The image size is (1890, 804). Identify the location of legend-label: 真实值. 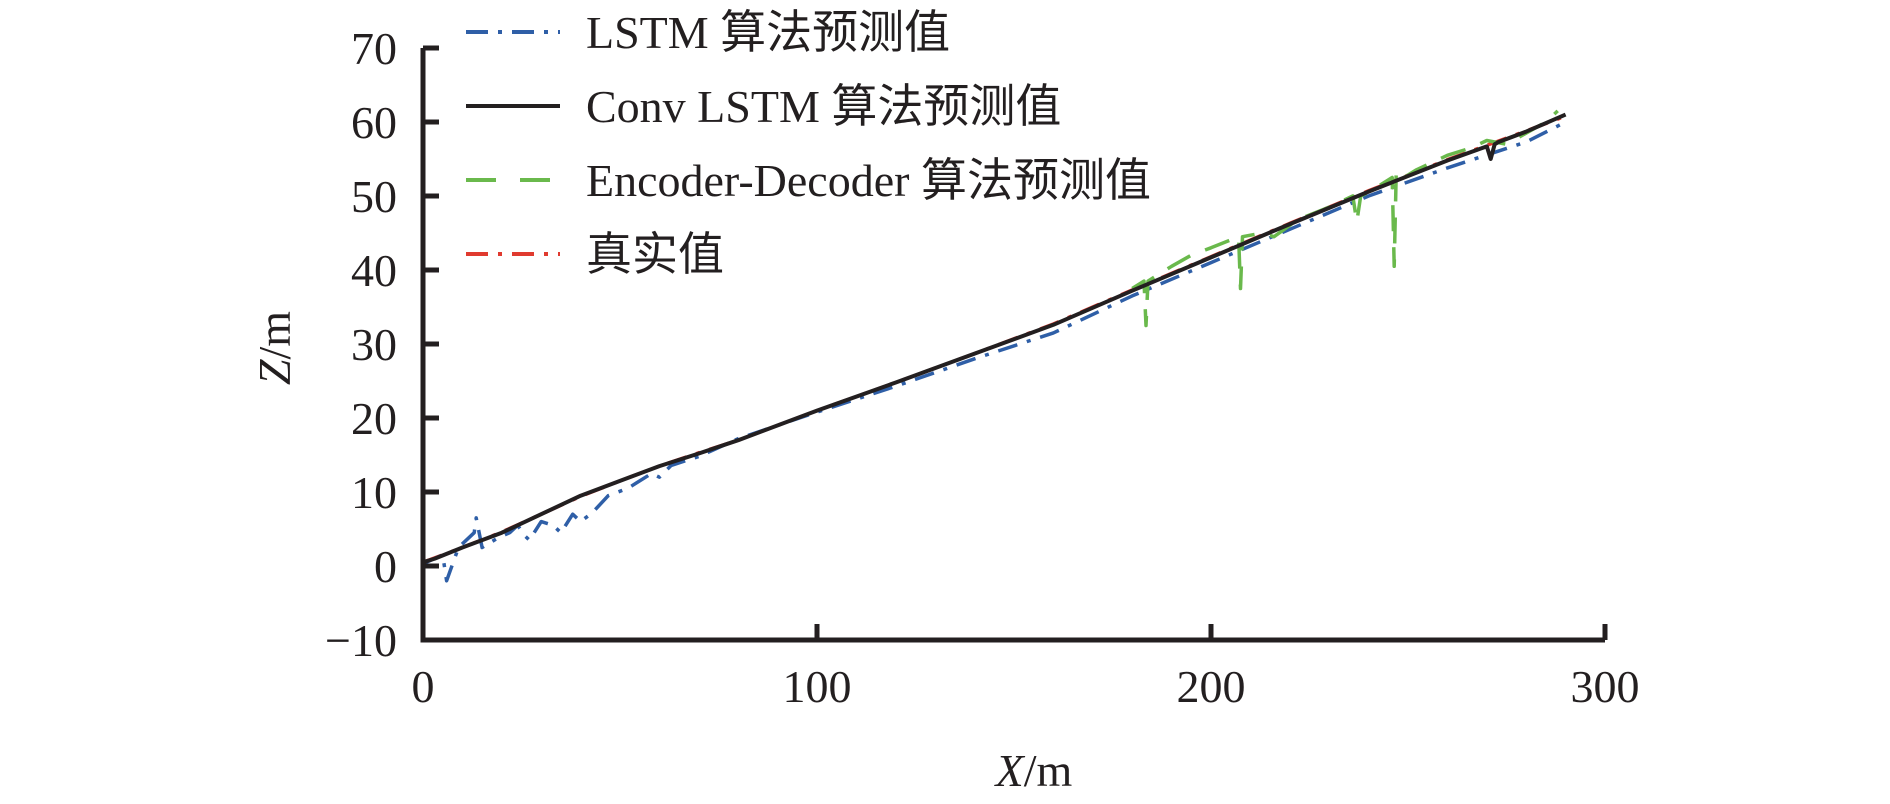
(655, 254).